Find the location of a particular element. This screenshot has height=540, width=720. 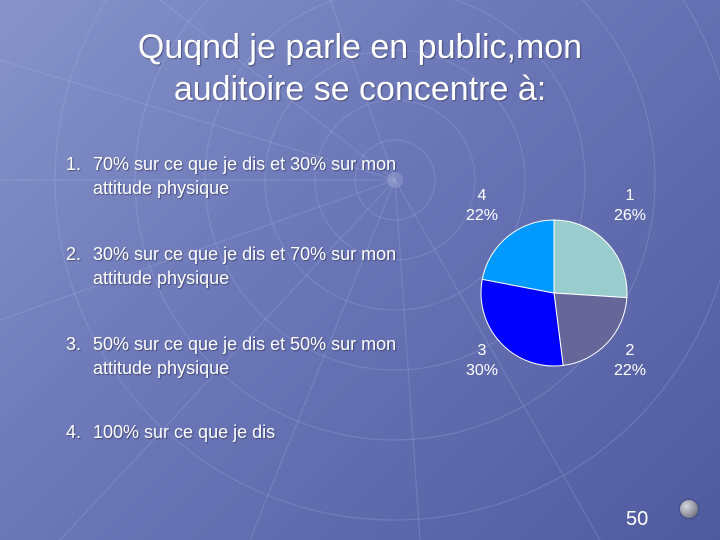

option-number: 2. is located at coordinates (74, 254).